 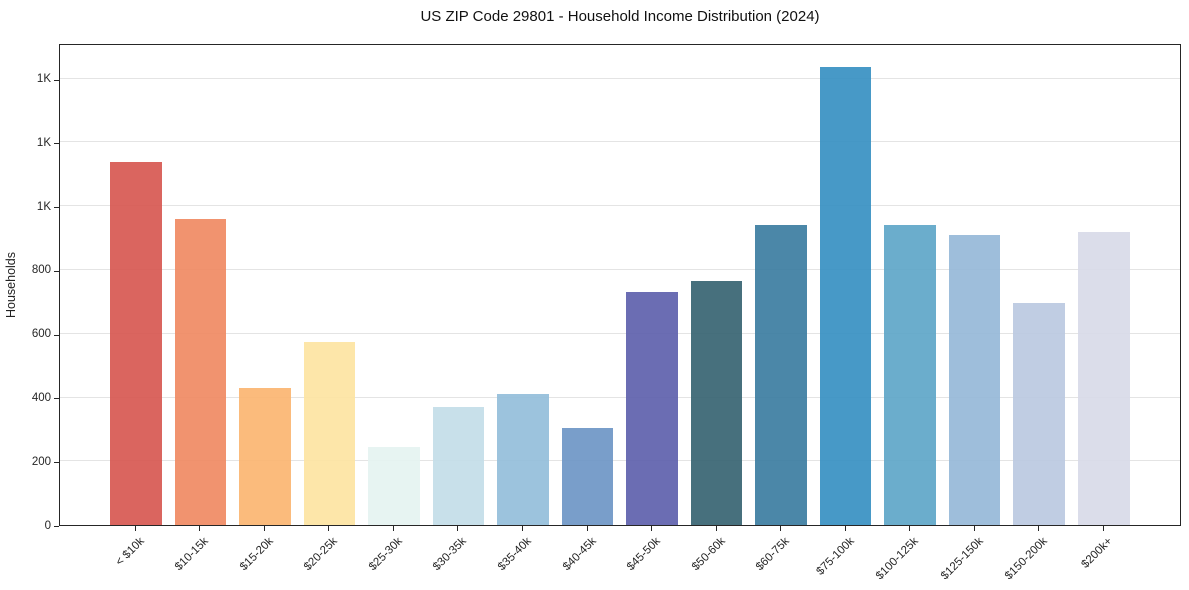 What do you see at coordinates (652, 408) in the screenshot?
I see `bar-$45-50k` at bounding box center [652, 408].